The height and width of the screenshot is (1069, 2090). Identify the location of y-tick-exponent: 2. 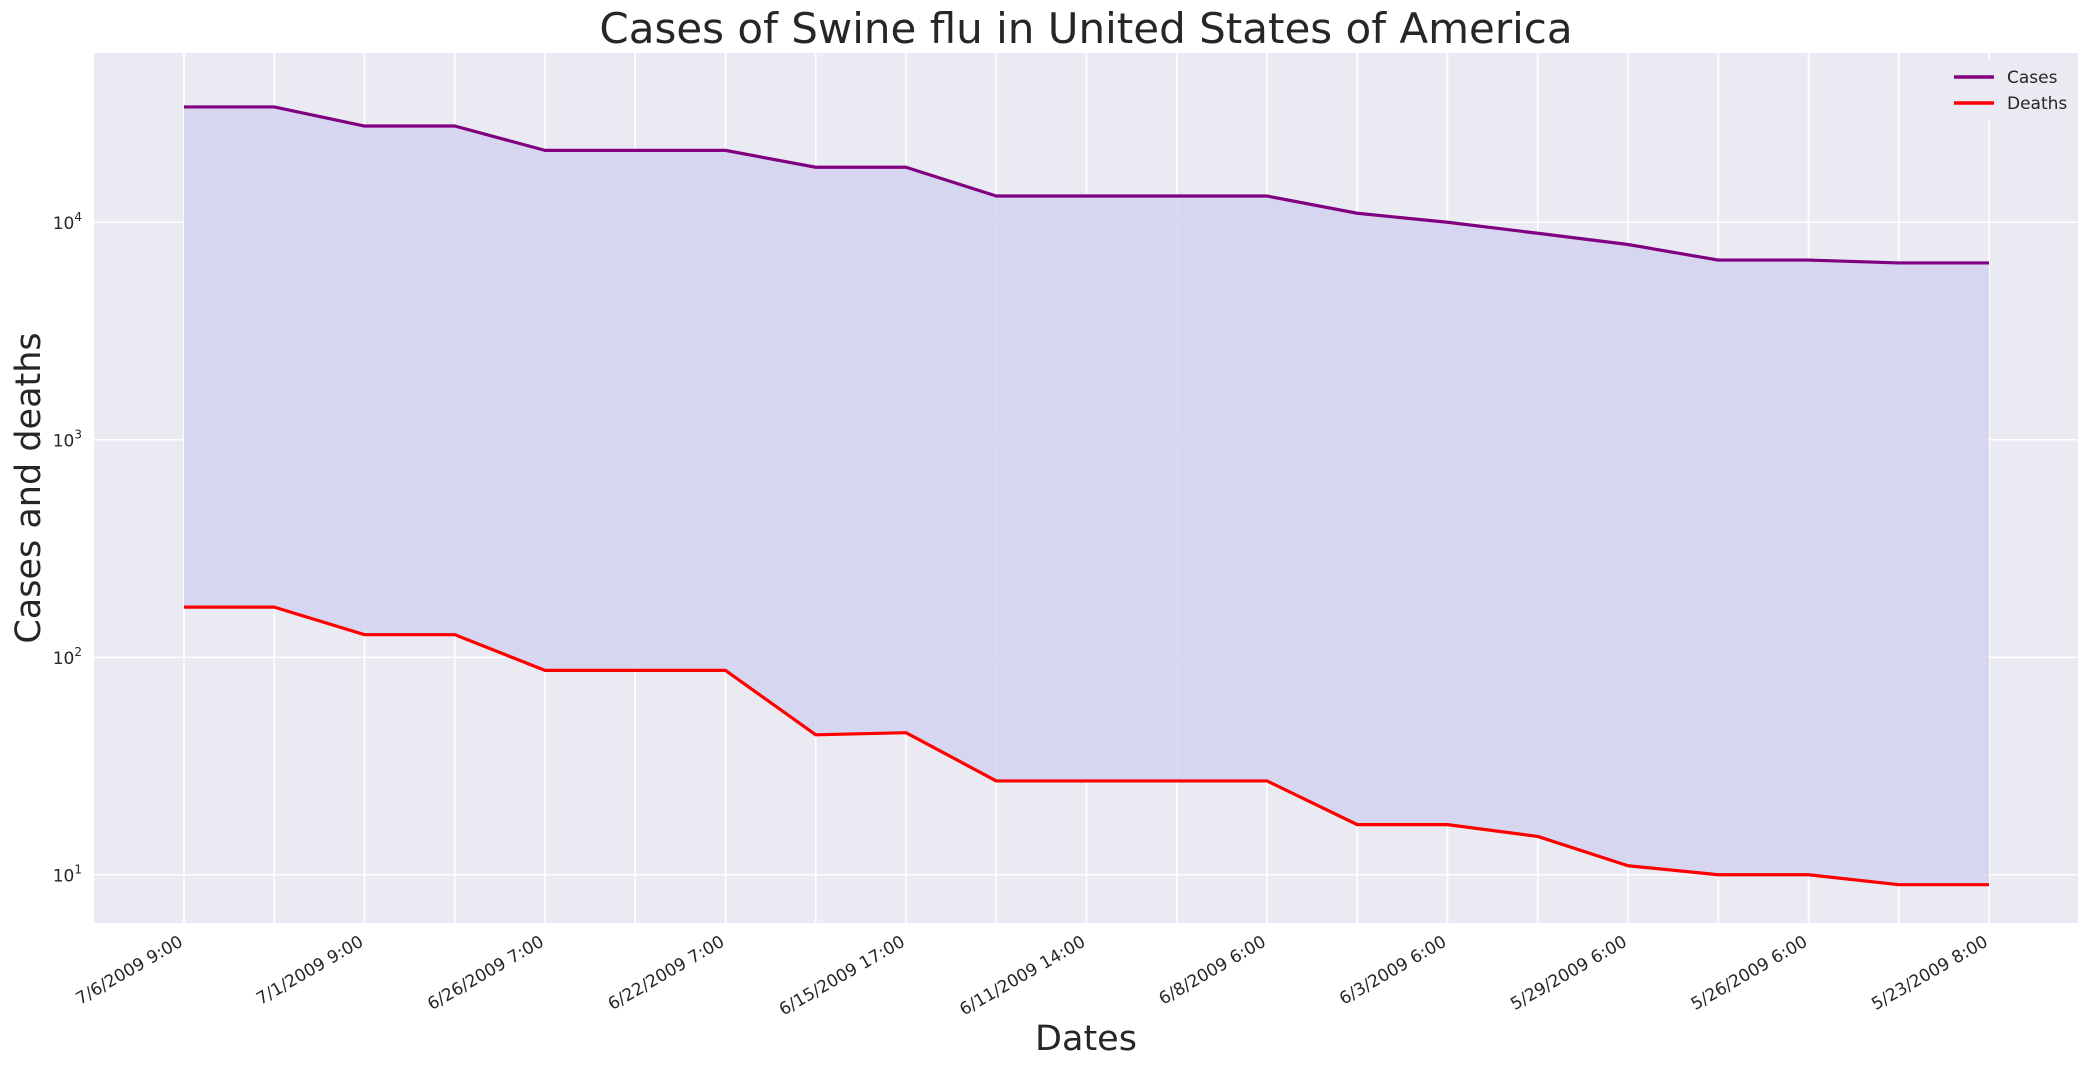
(78, 652).